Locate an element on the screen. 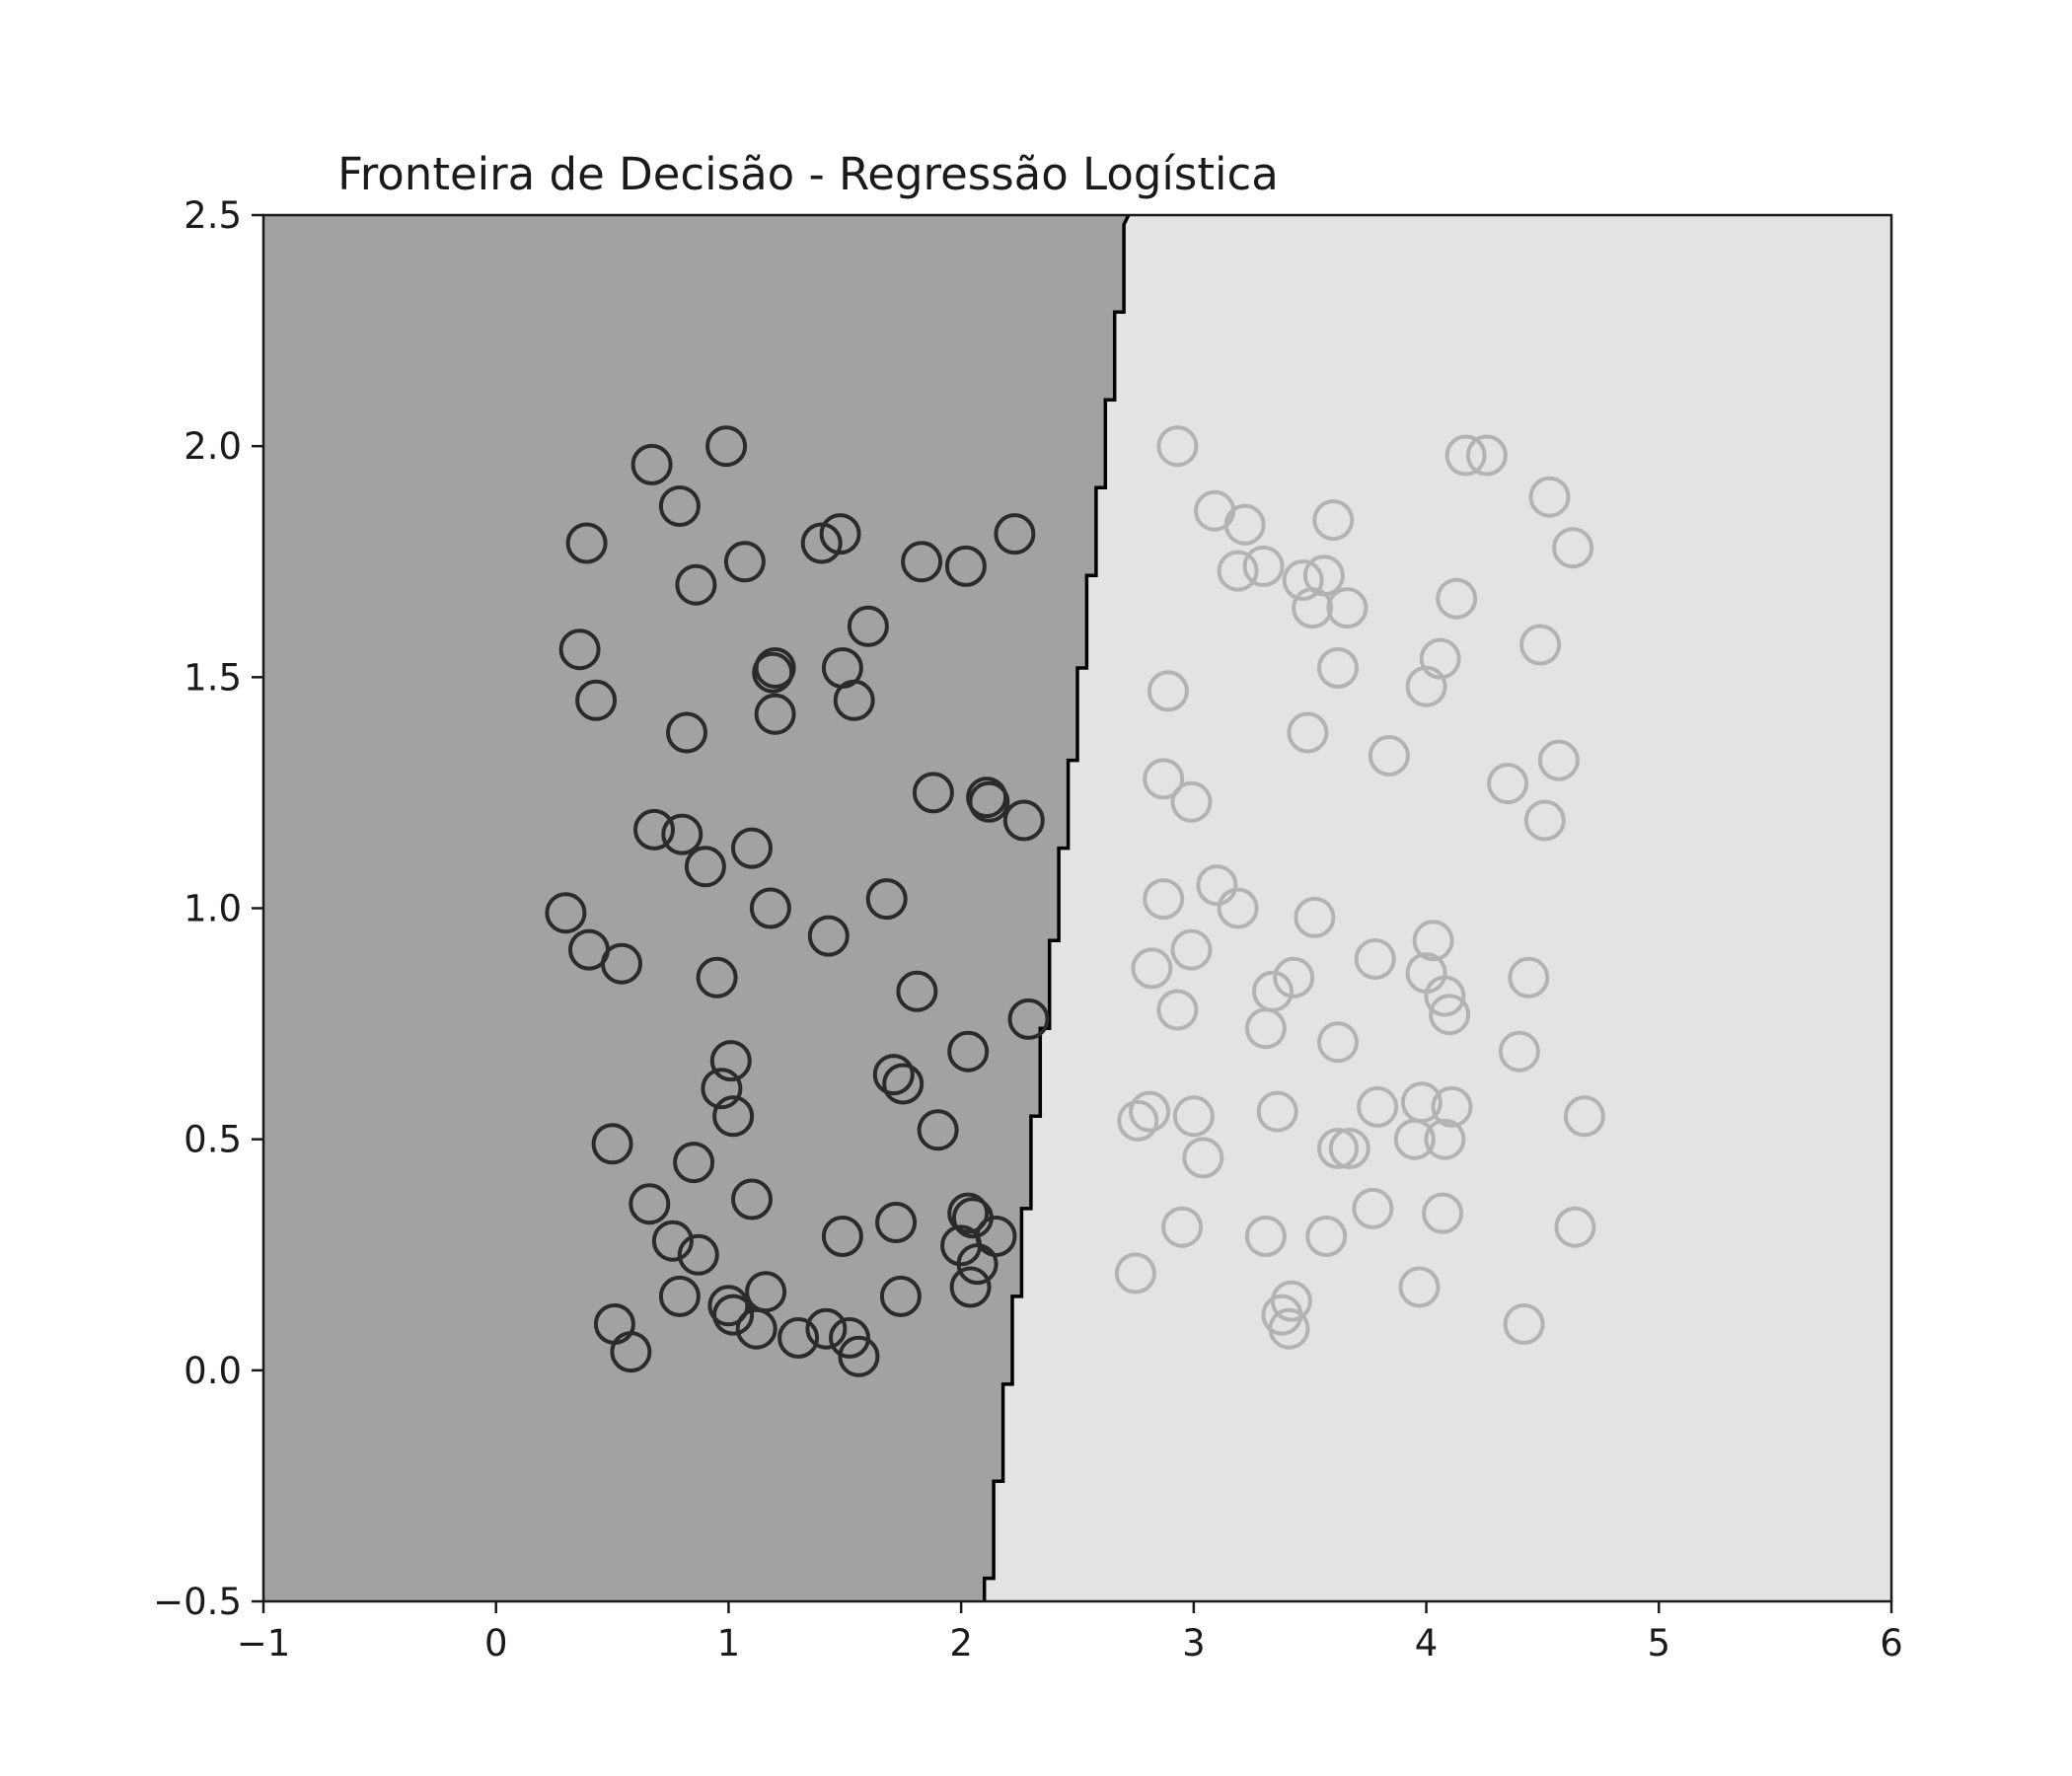  x-tick-label-6: 5 is located at coordinates (1660, 1644).